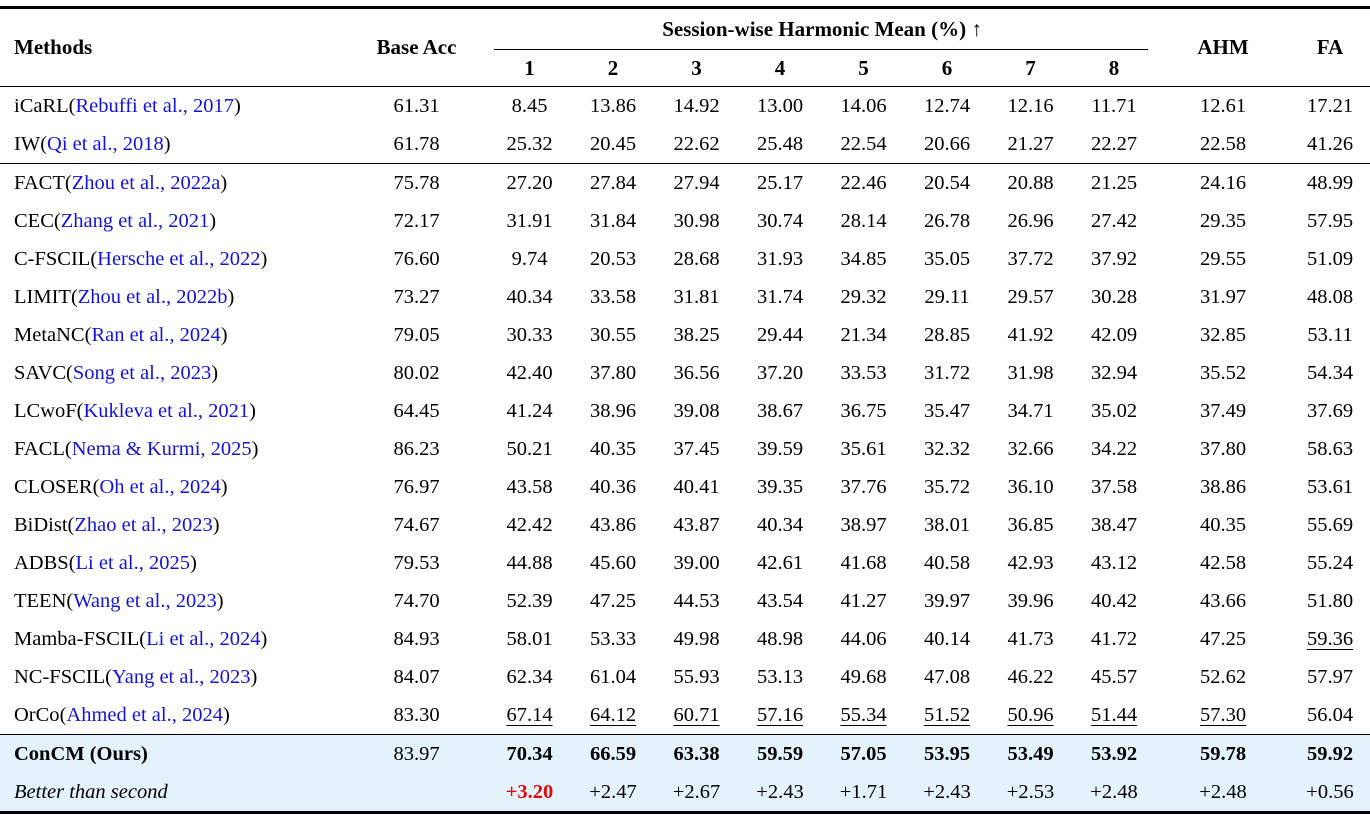 The image size is (1370, 818). Describe the element at coordinates (143, 524) in the screenshot. I see `citation-link: Zhao et al., 2023` at that location.